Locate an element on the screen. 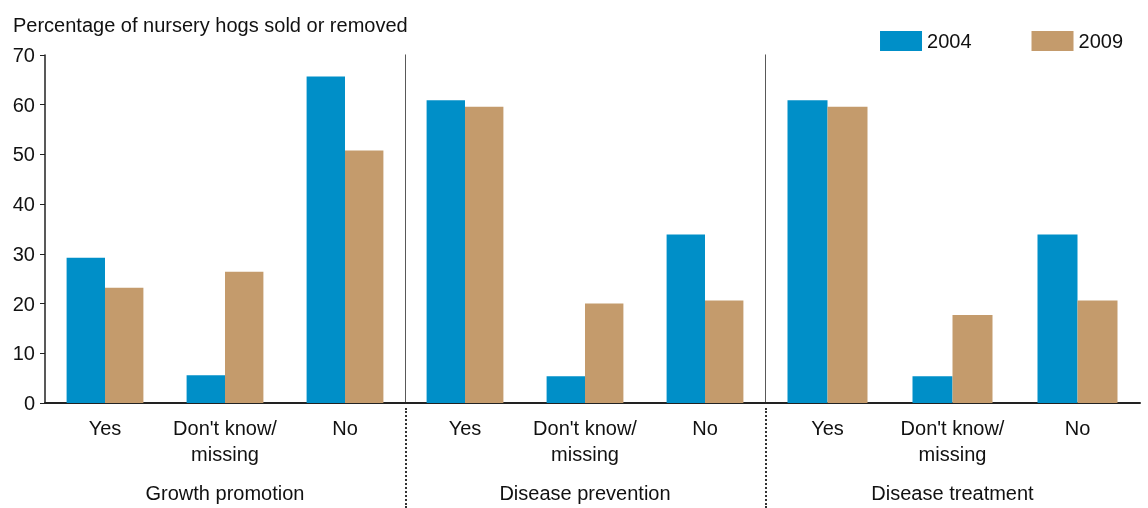  y-tick-label: 20 is located at coordinates (23, 303).